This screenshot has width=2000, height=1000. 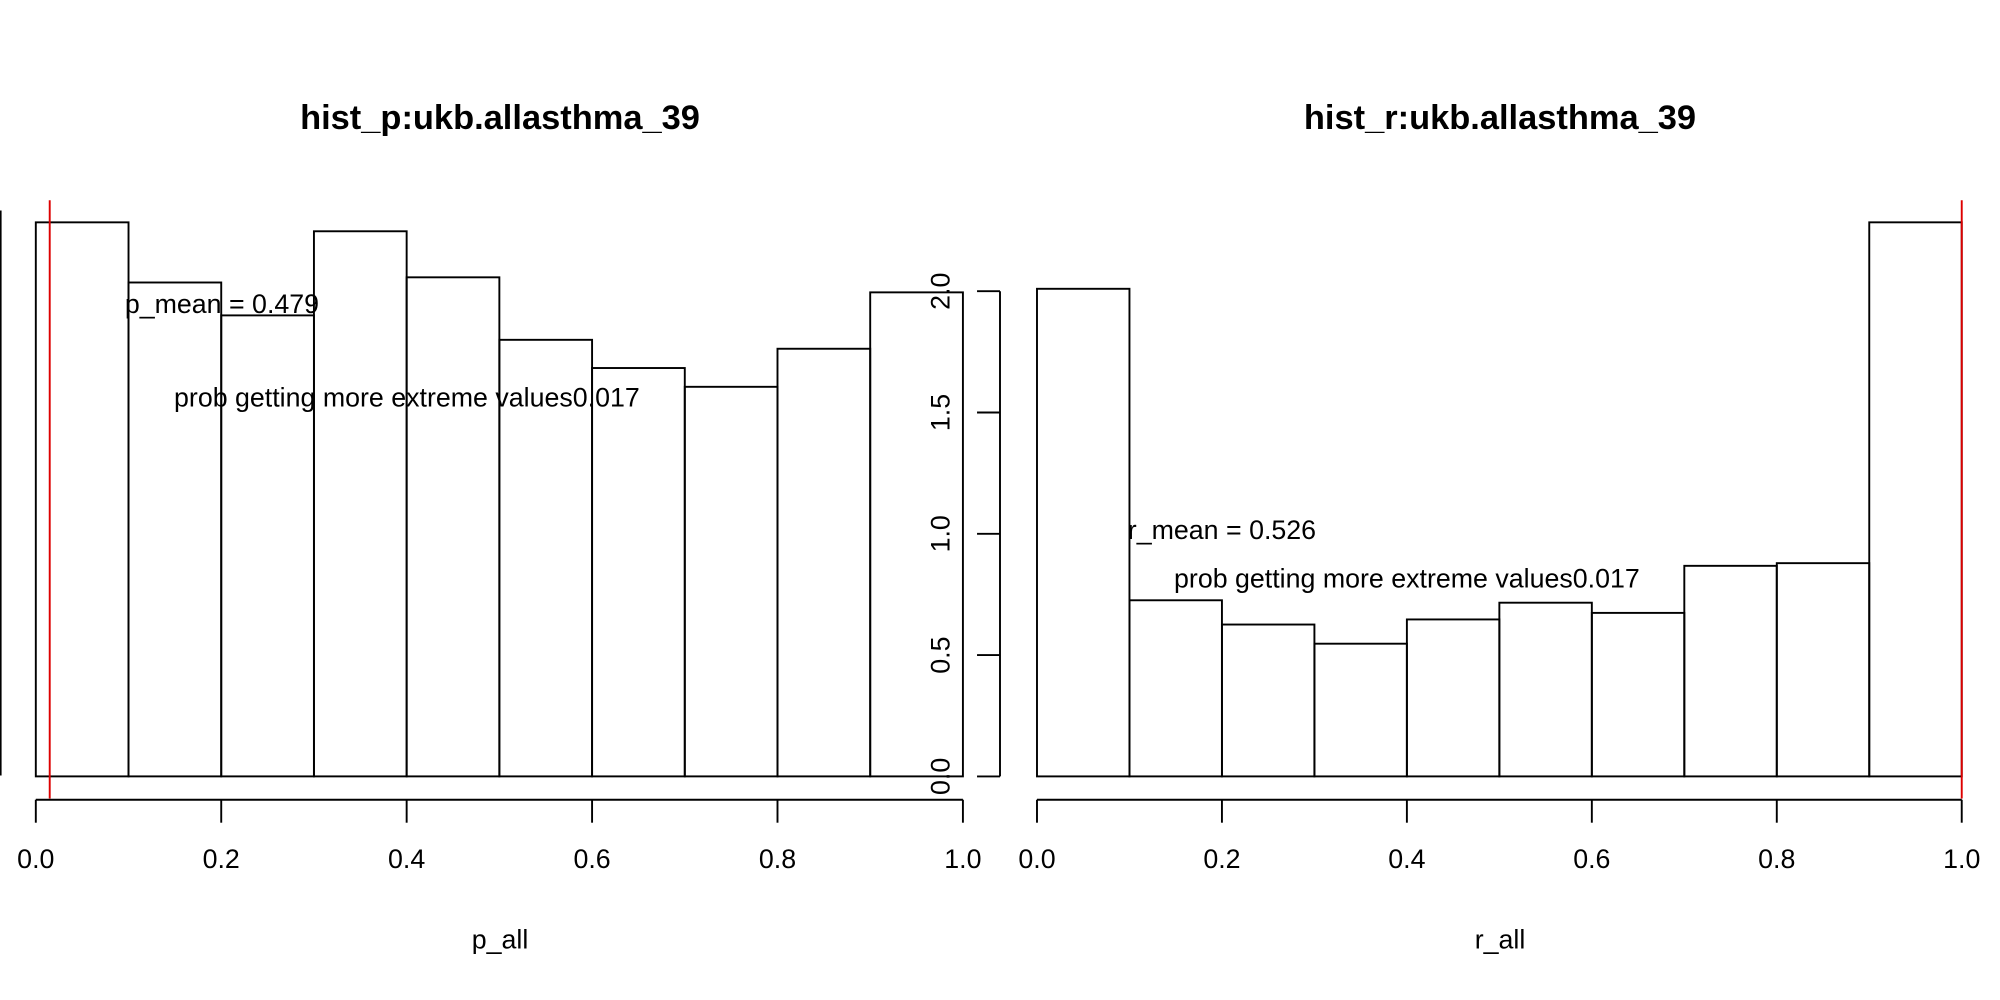 What do you see at coordinates (941, 654) in the screenshot?
I see `y-tick-label: 0.5` at bounding box center [941, 654].